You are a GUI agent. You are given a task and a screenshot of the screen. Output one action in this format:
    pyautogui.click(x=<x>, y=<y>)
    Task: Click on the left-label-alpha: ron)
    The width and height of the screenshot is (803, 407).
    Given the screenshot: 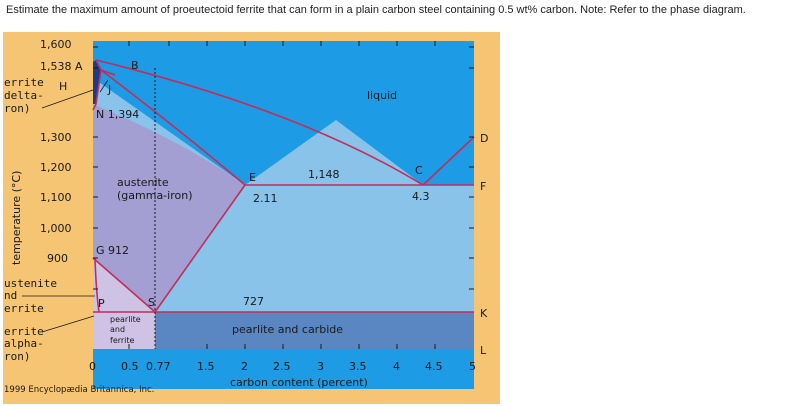 What is the action you would take?
    pyautogui.click(x=17, y=356)
    